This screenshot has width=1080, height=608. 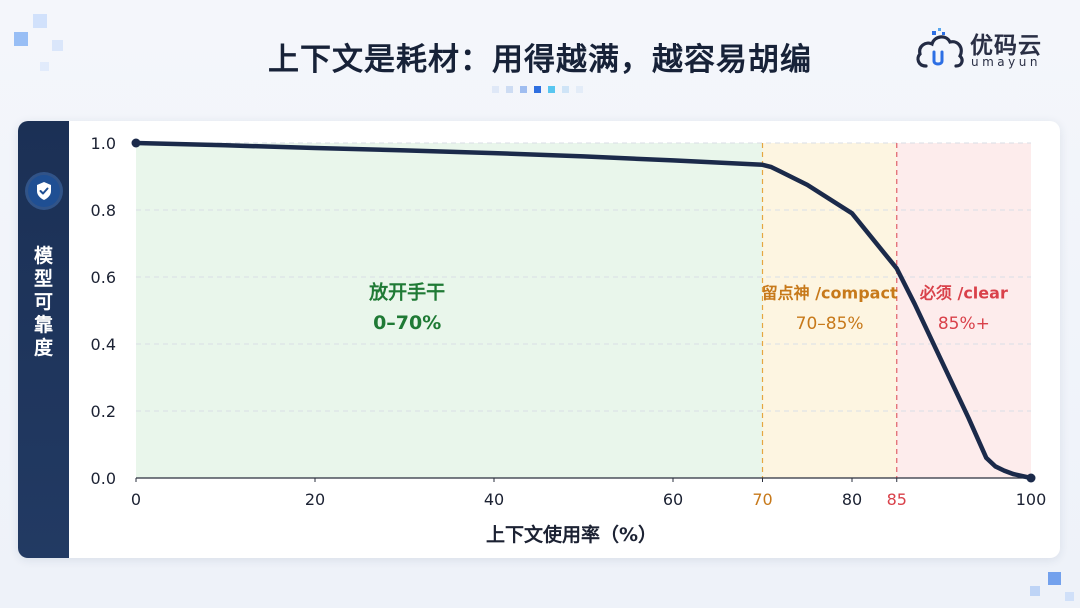 I want to click on title-underline-dots, so click(x=537, y=89).